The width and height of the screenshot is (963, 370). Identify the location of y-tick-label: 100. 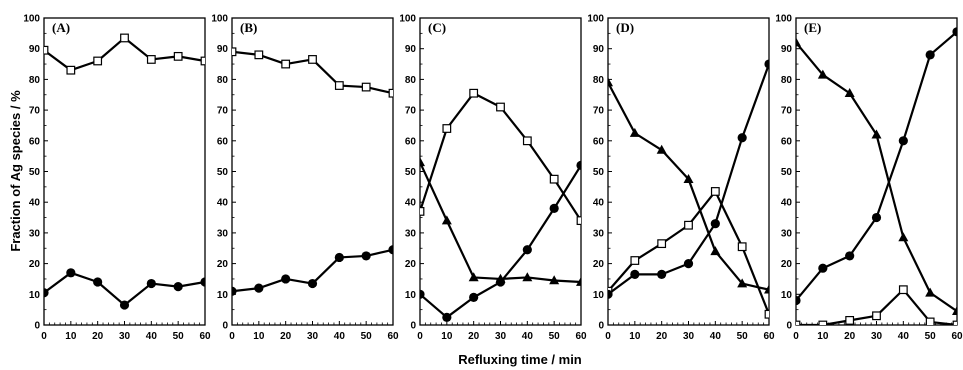
(407, 19).